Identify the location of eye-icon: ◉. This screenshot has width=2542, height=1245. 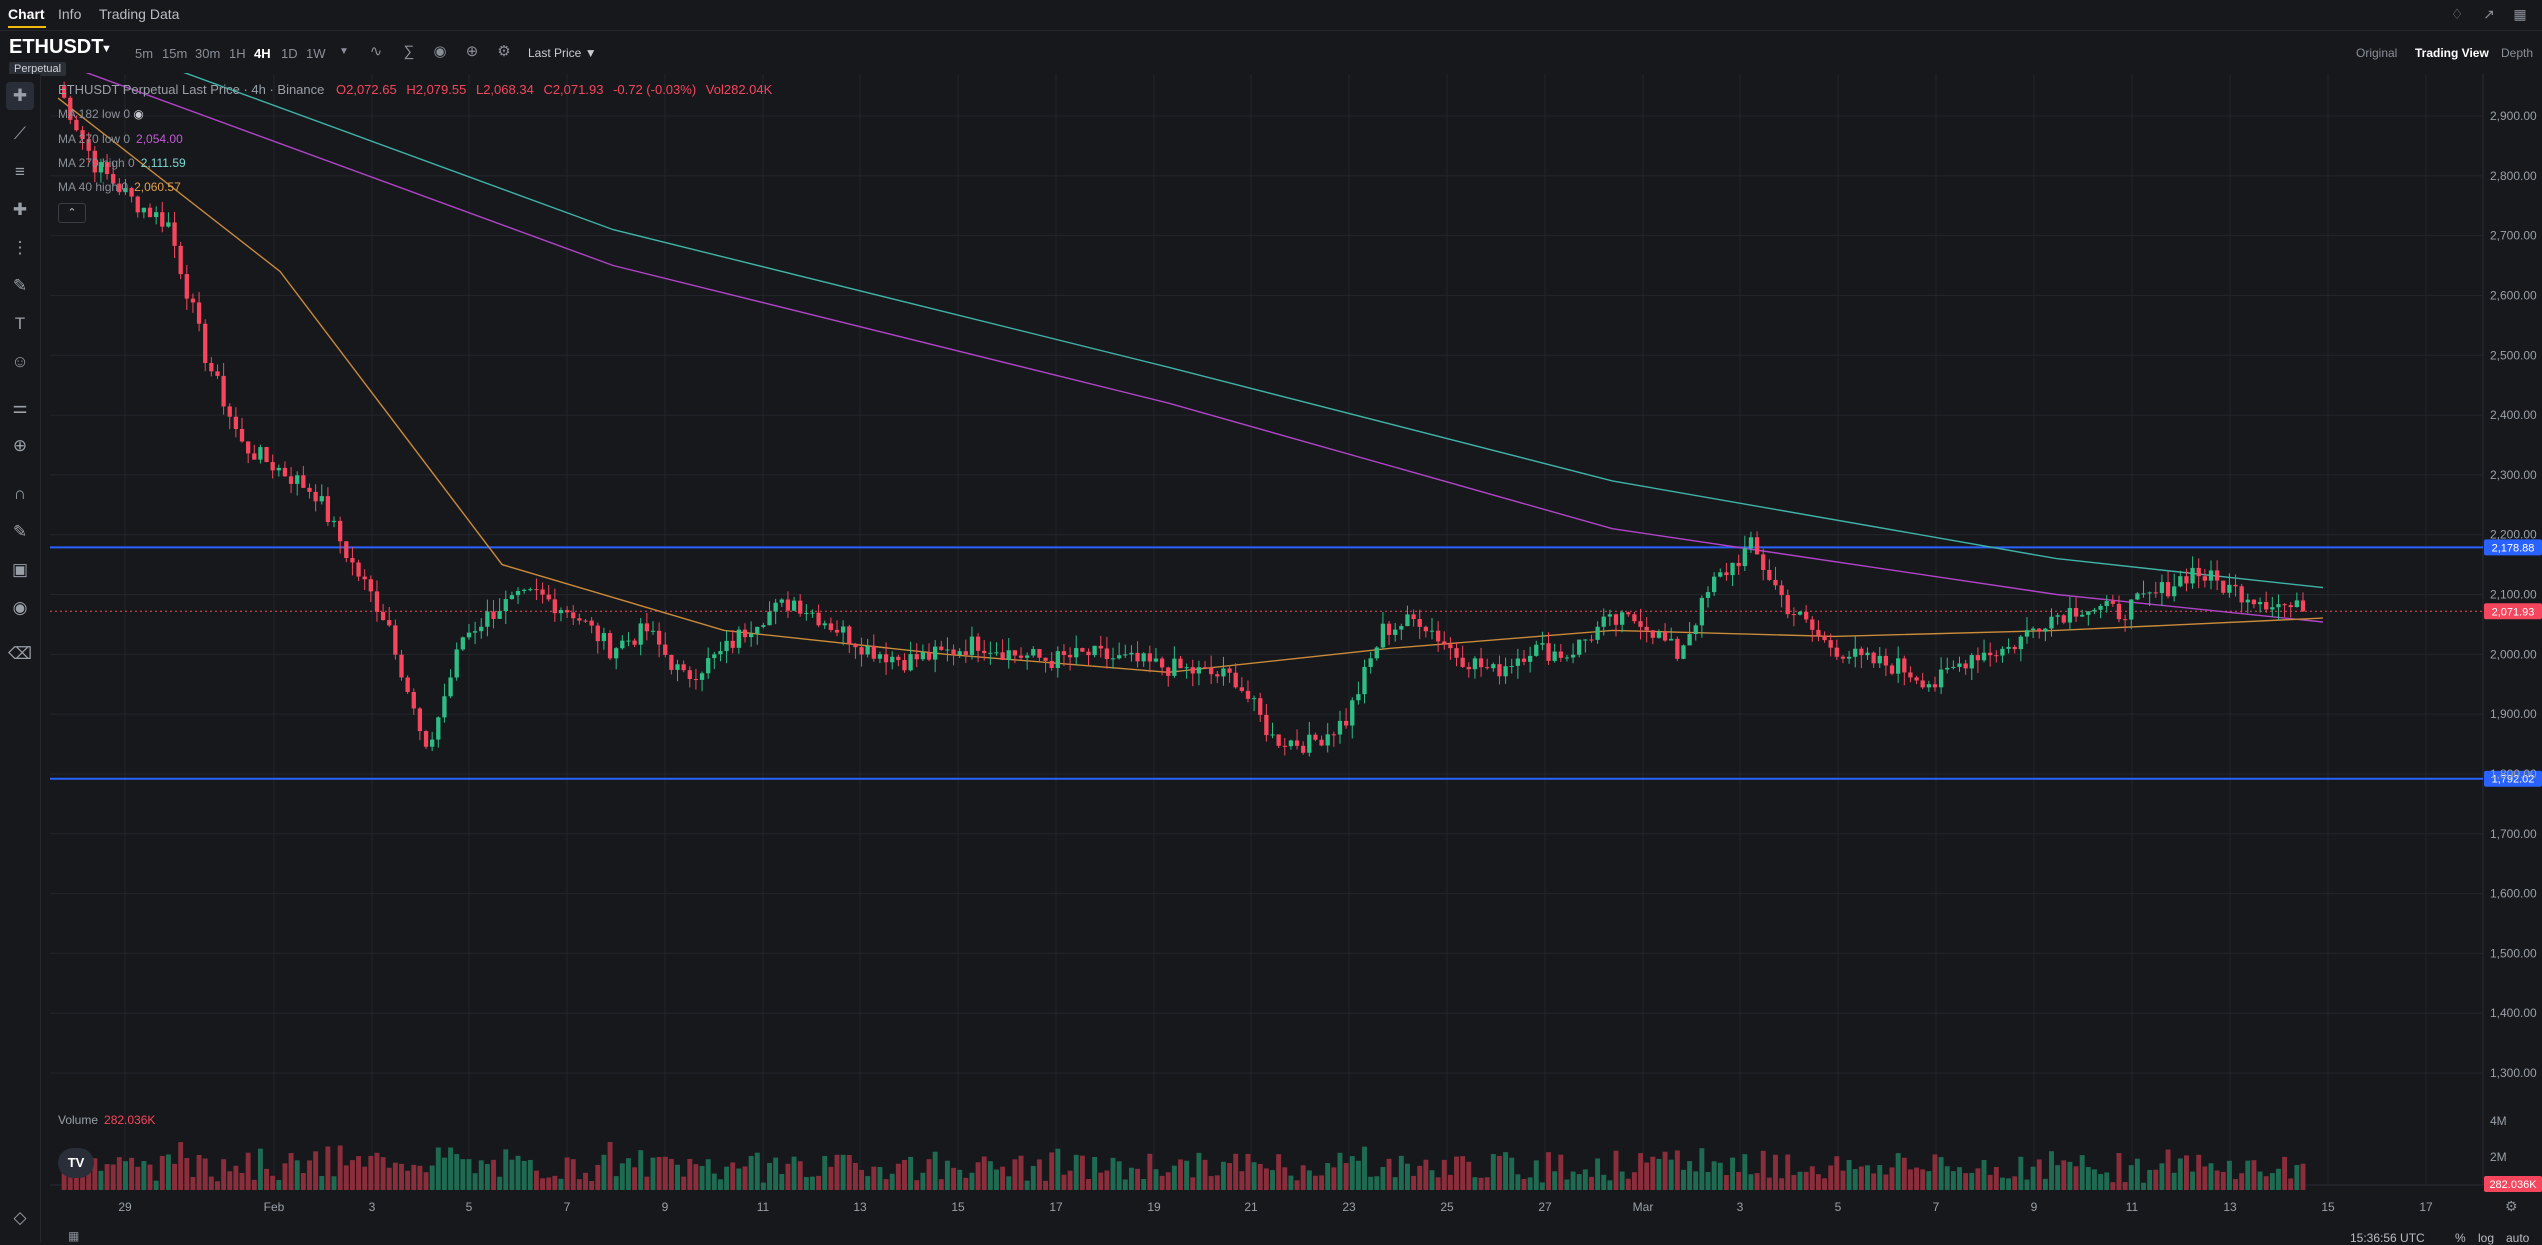
(20, 607).